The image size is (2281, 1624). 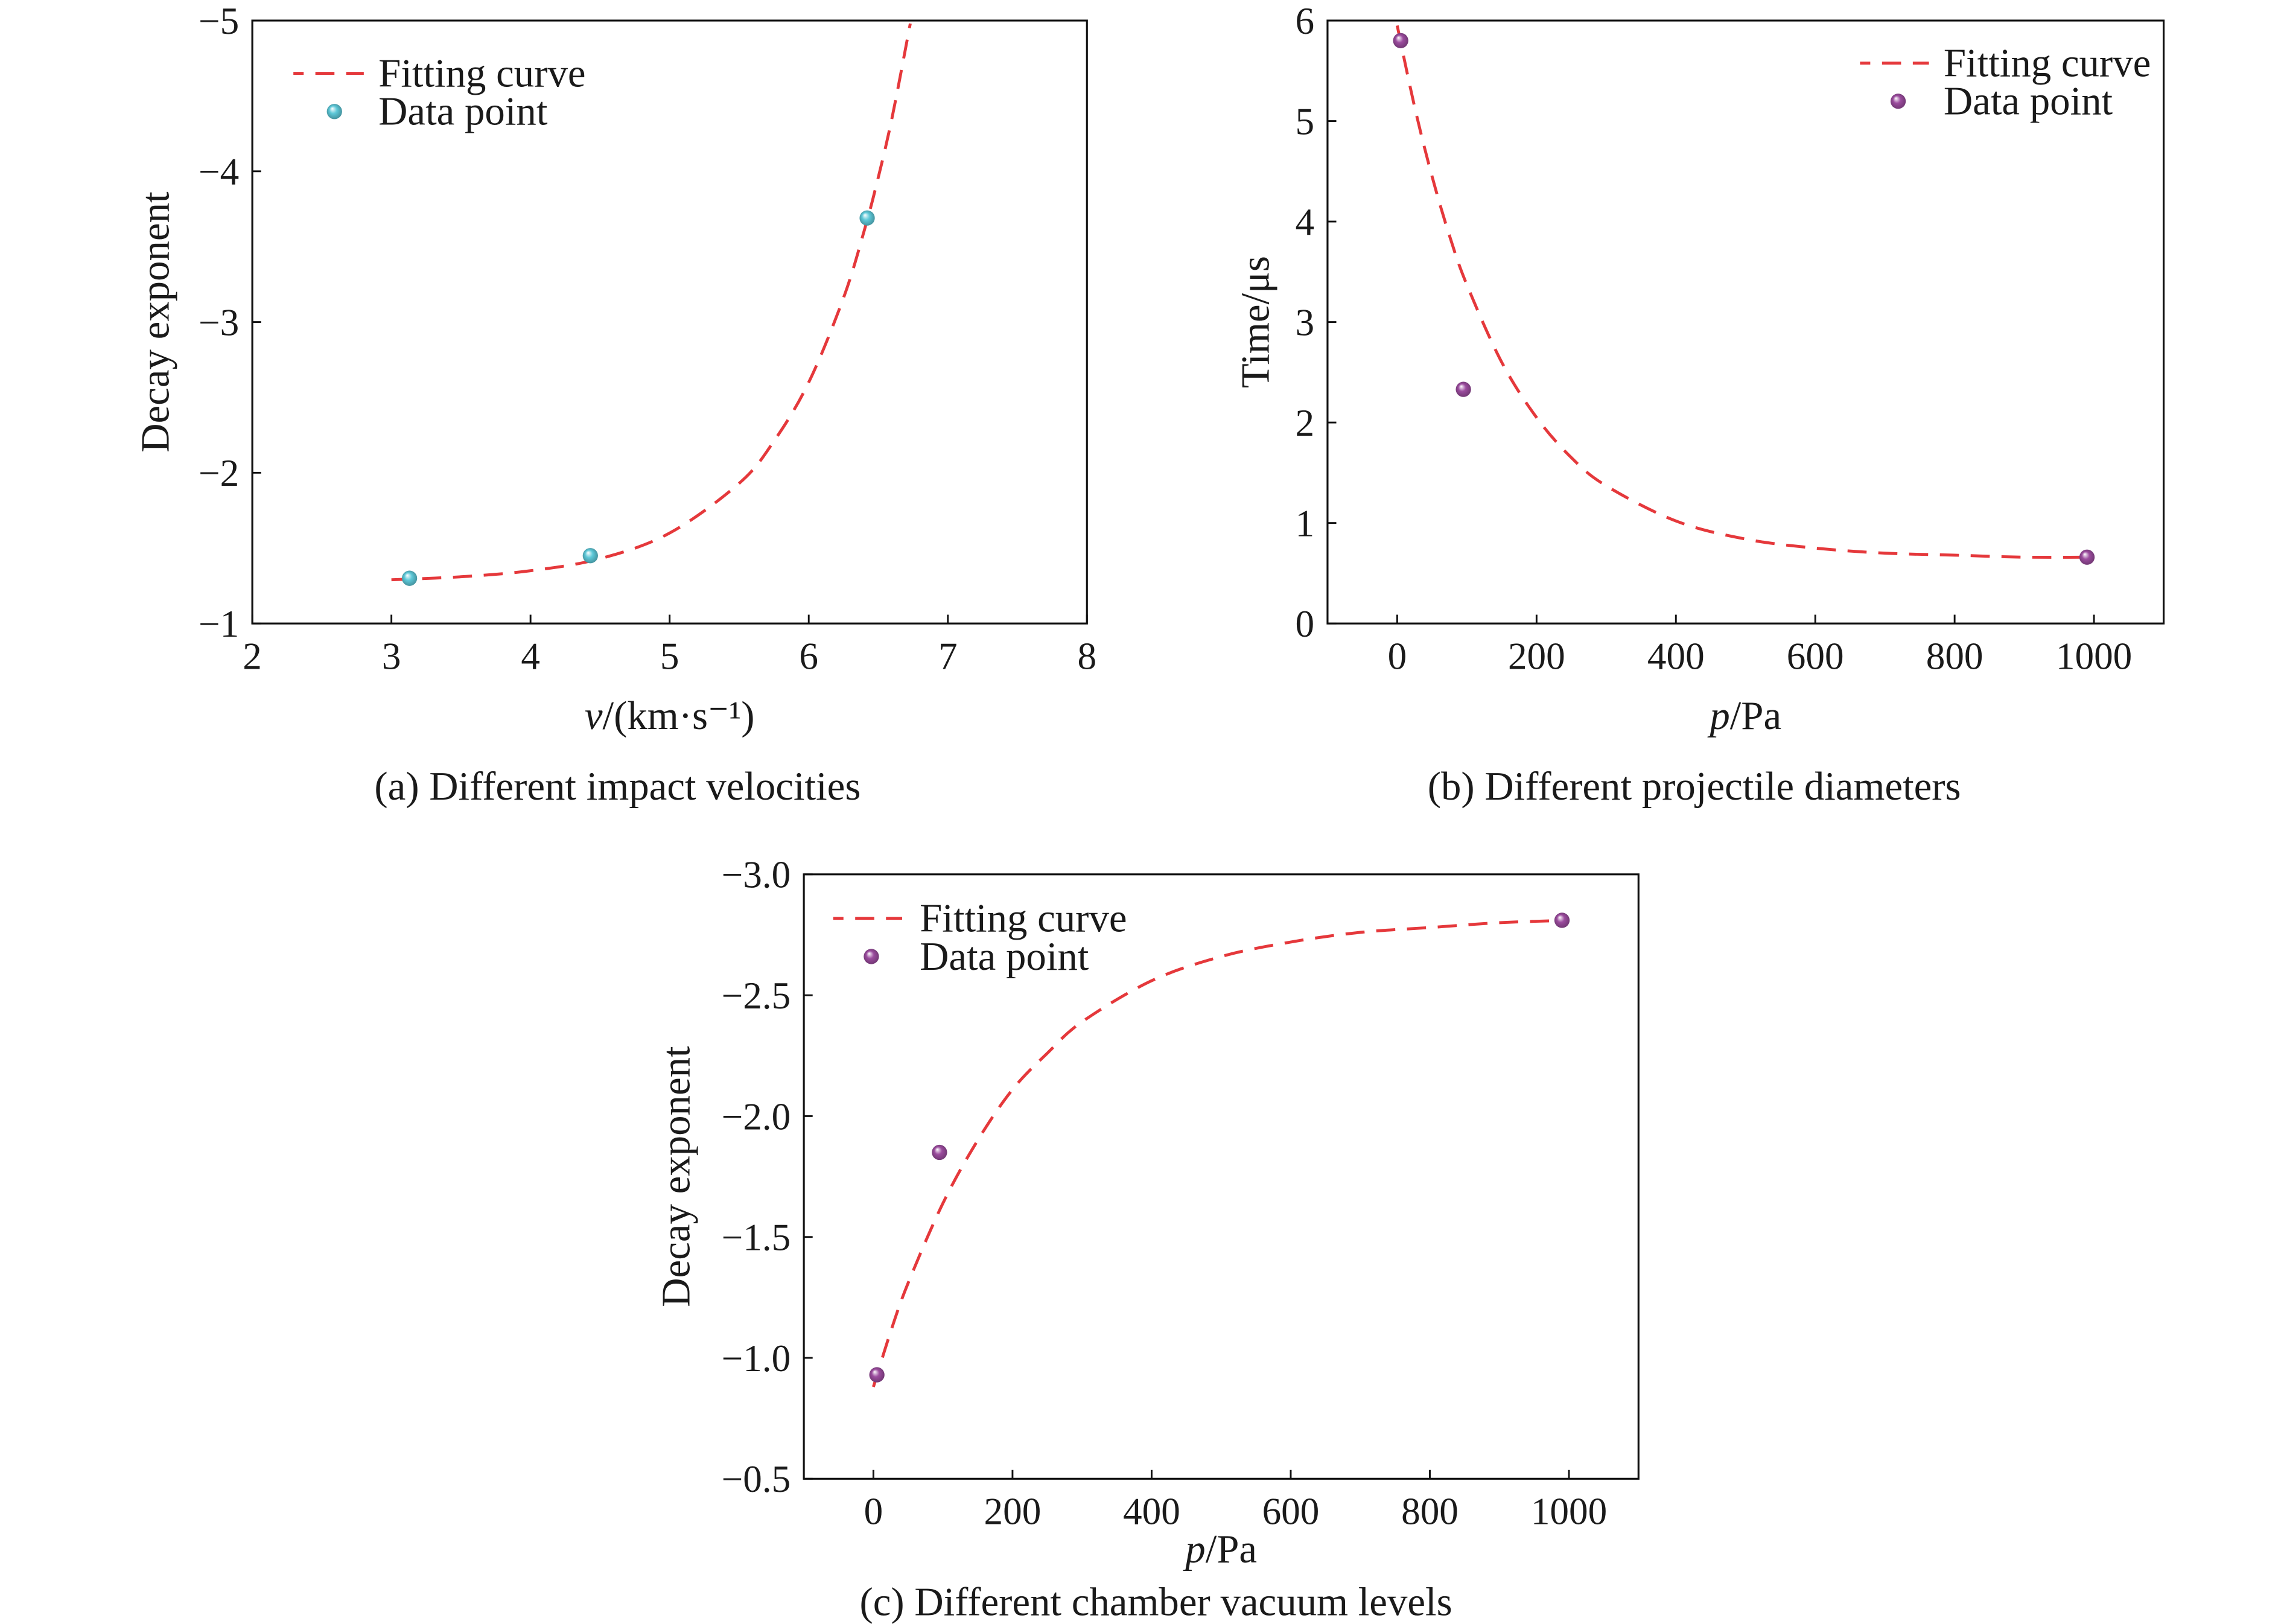 I want to click on y-tick-label: 1, so click(x=1305, y=523).